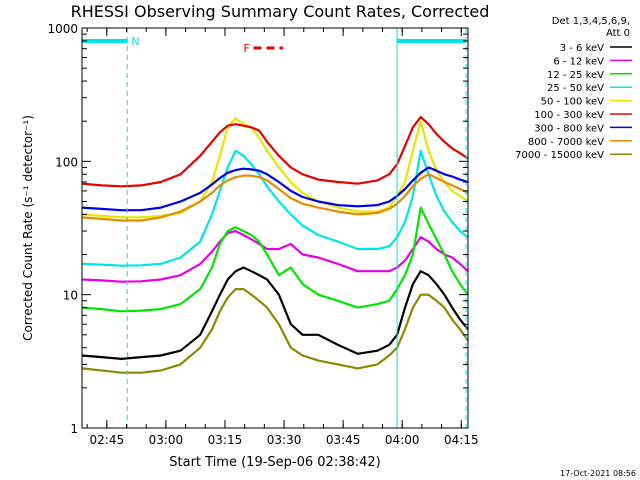 The width and height of the screenshot is (640, 480). Describe the element at coordinates (461, 440) in the screenshot. I see `x-tick-label-6: 04:15` at that location.